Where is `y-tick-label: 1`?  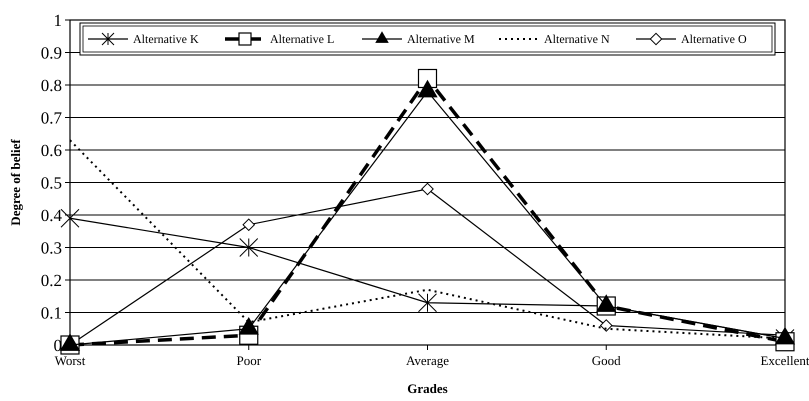
y-tick-label: 1 is located at coordinates (58, 20).